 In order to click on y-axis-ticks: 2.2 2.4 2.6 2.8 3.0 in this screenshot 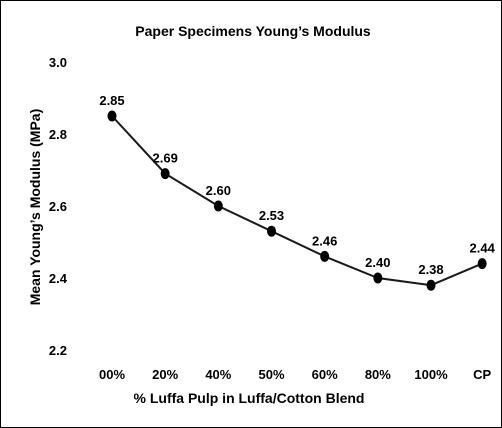, I will do `click(58, 206)`.